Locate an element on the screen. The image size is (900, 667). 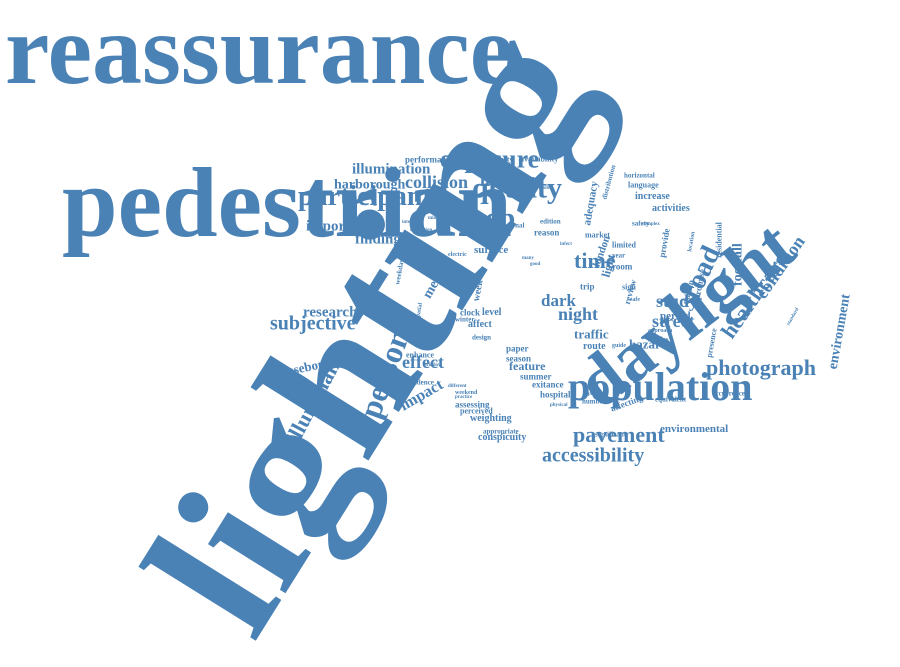
word-season: season is located at coordinates (519, 358).